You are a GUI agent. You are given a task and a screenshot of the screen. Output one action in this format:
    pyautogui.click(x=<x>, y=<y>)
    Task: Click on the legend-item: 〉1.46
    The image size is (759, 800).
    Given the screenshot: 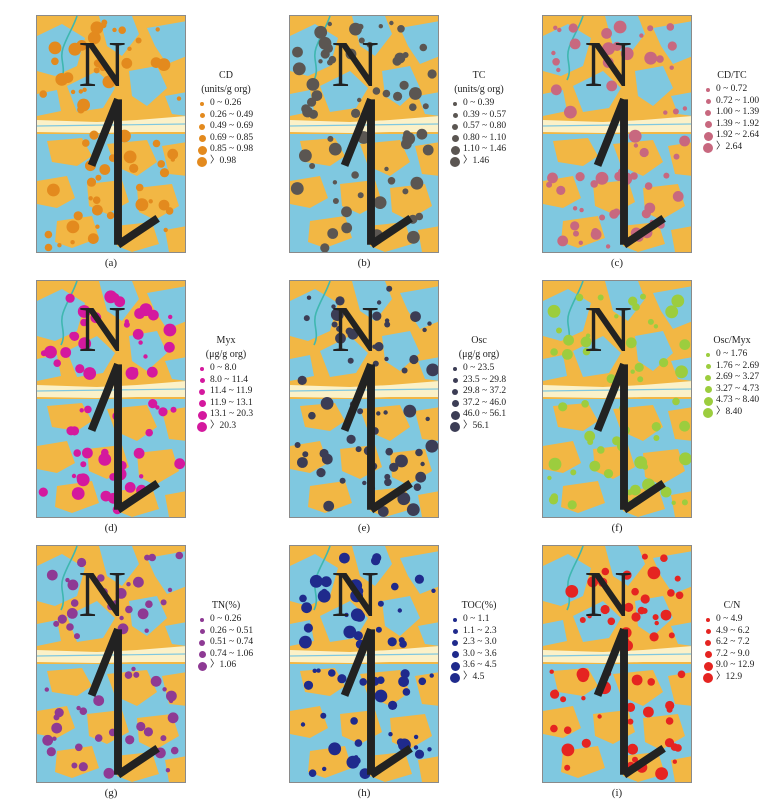 What is the action you would take?
    pyautogui.click(x=479, y=162)
    